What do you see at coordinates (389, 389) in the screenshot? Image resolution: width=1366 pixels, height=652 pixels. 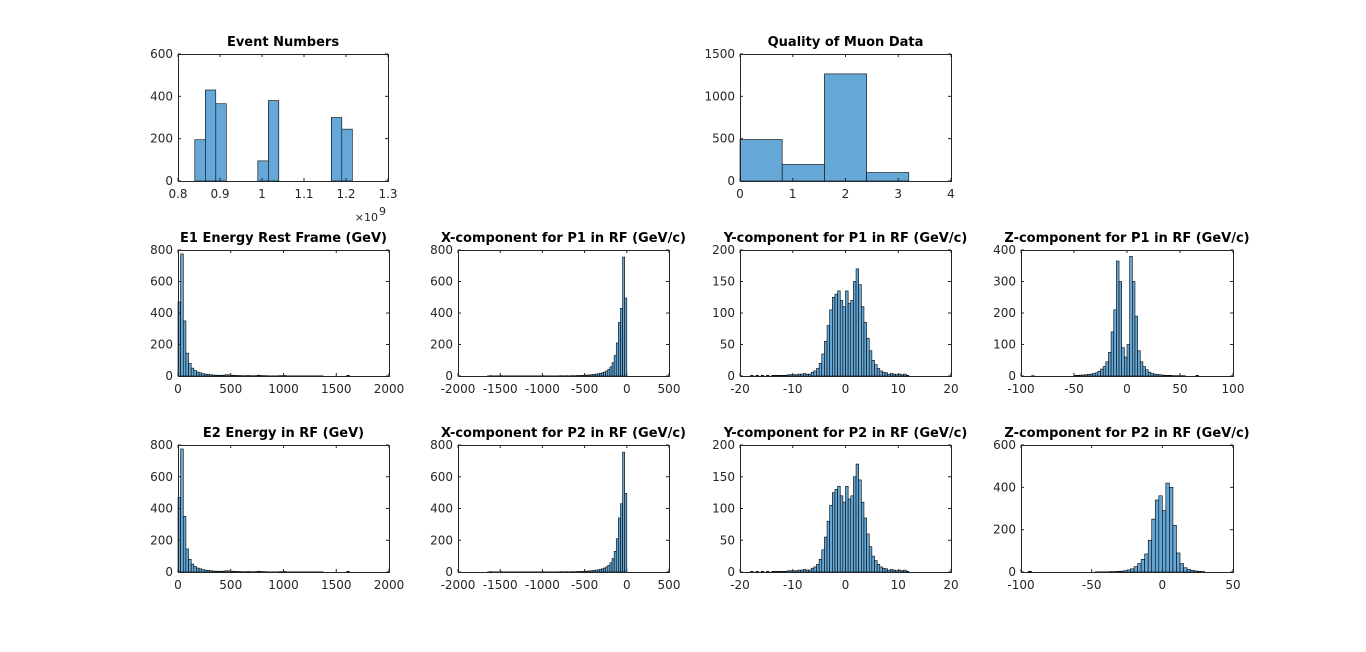 I see `x-tick-label: 2000` at bounding box center [389, 389].